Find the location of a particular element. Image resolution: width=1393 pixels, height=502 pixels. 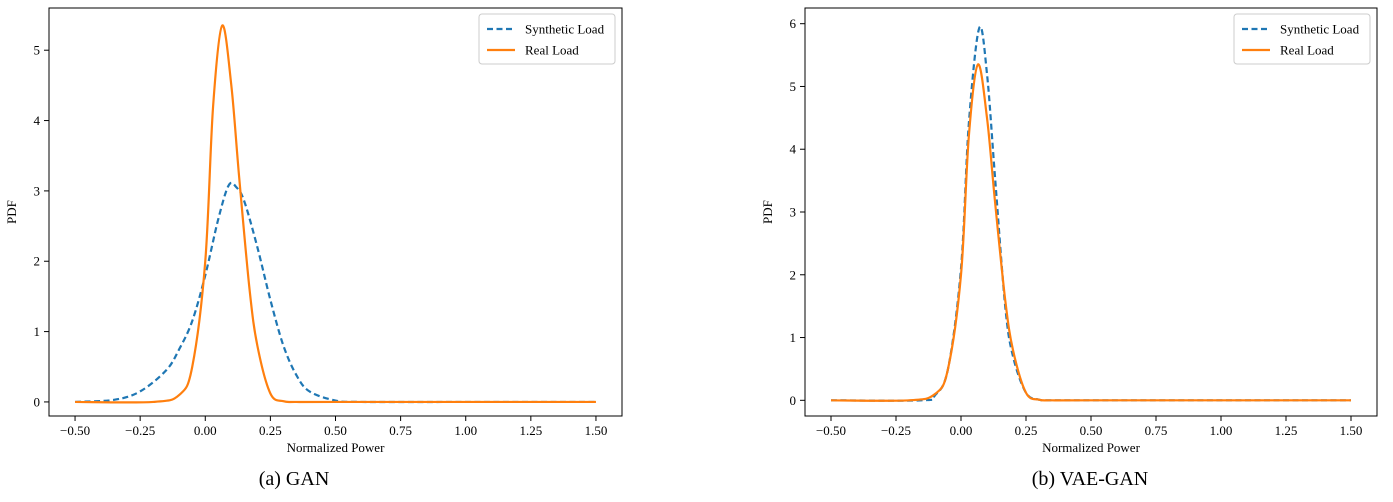

caption-b: (b) VAE-GAN is located at coordinates (1090, 479).